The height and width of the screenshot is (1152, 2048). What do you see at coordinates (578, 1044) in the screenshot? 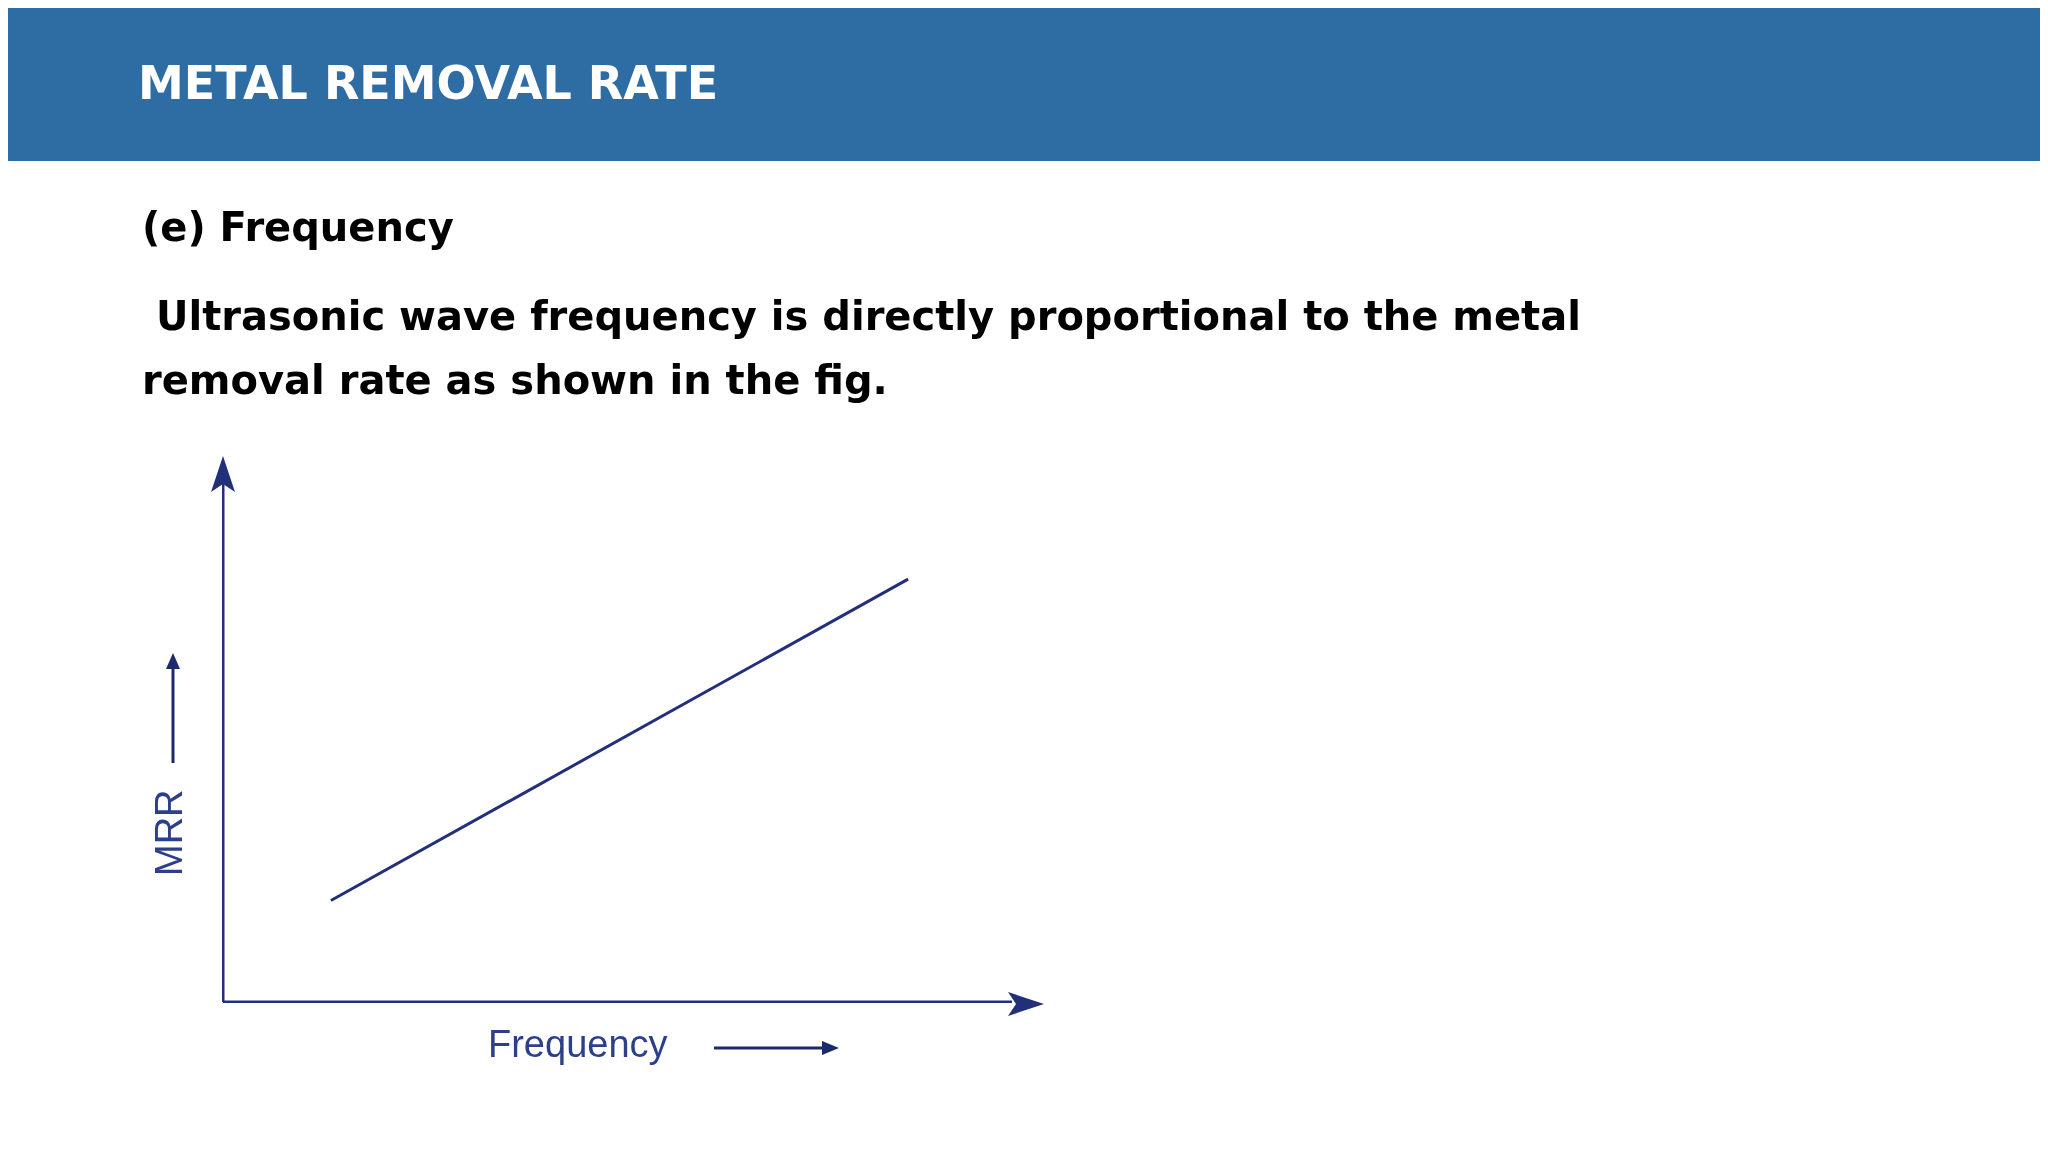
I see `x-axis-title: Frequency` at bounding box center [578, 1044].